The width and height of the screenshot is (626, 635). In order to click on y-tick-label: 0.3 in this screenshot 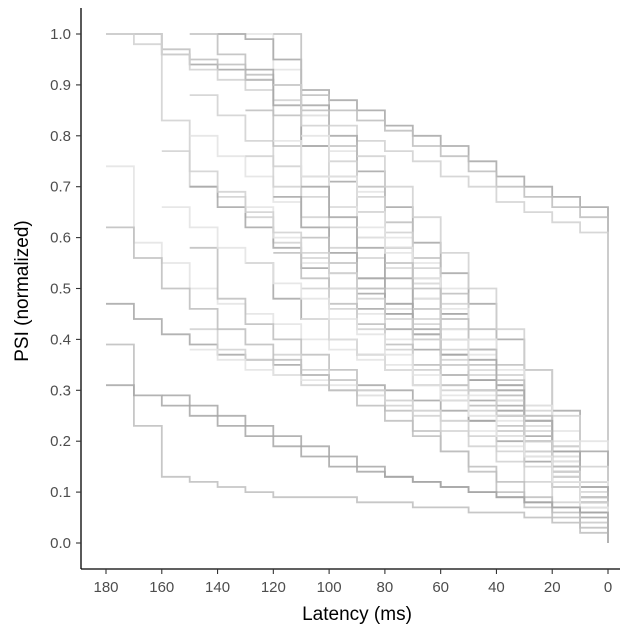, I will do `click(60, 390)`.